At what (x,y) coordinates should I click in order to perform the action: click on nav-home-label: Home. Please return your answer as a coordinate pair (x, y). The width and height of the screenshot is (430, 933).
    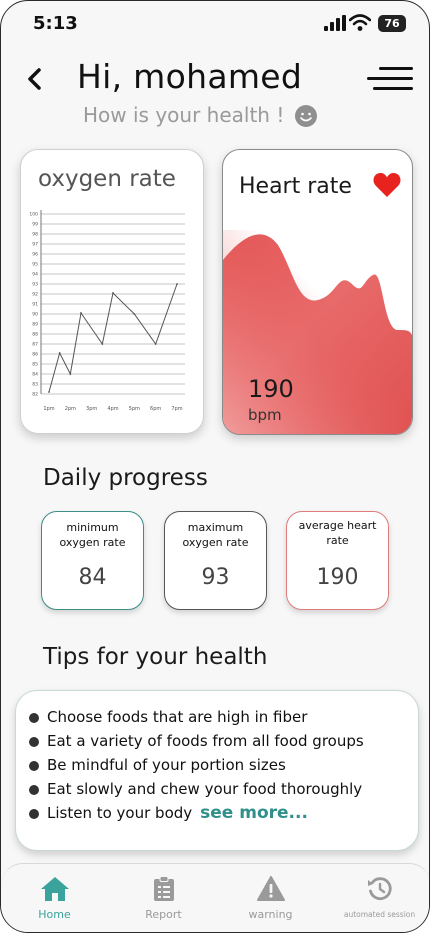
    Looking at the image, I should click on (54, 914).